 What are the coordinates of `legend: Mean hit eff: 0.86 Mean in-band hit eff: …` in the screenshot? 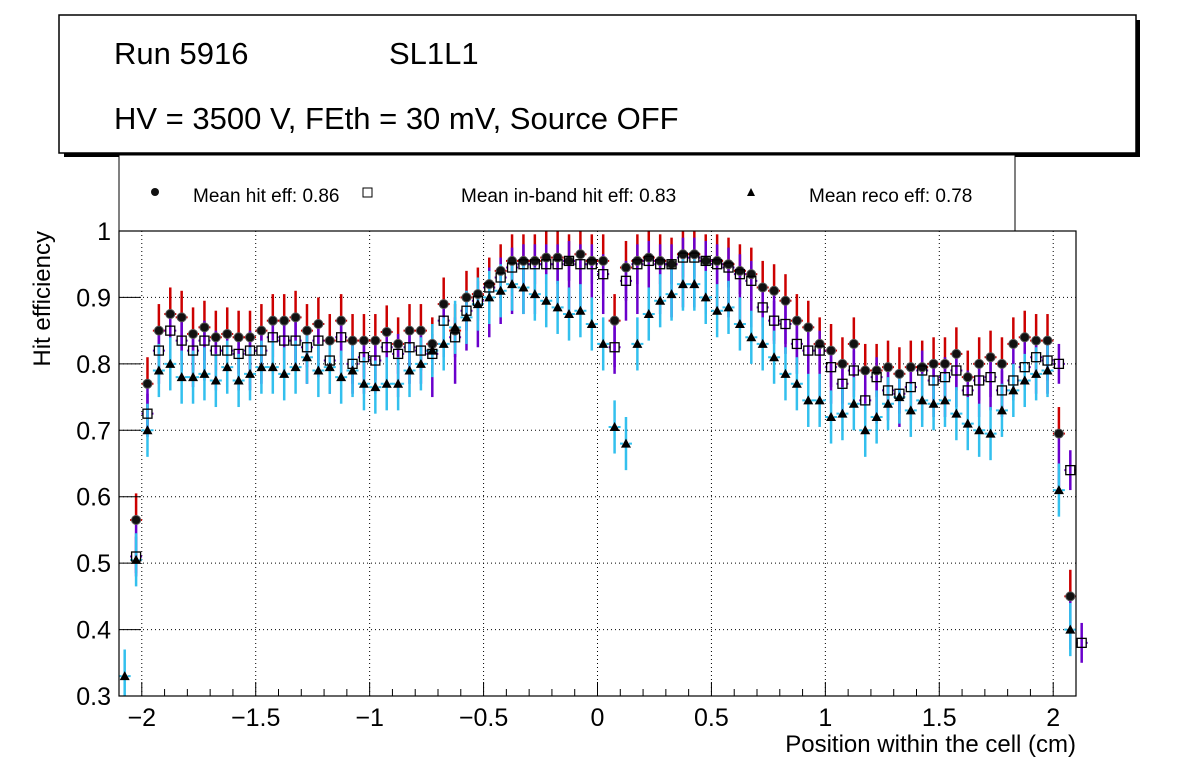 It's located at (561, 196).